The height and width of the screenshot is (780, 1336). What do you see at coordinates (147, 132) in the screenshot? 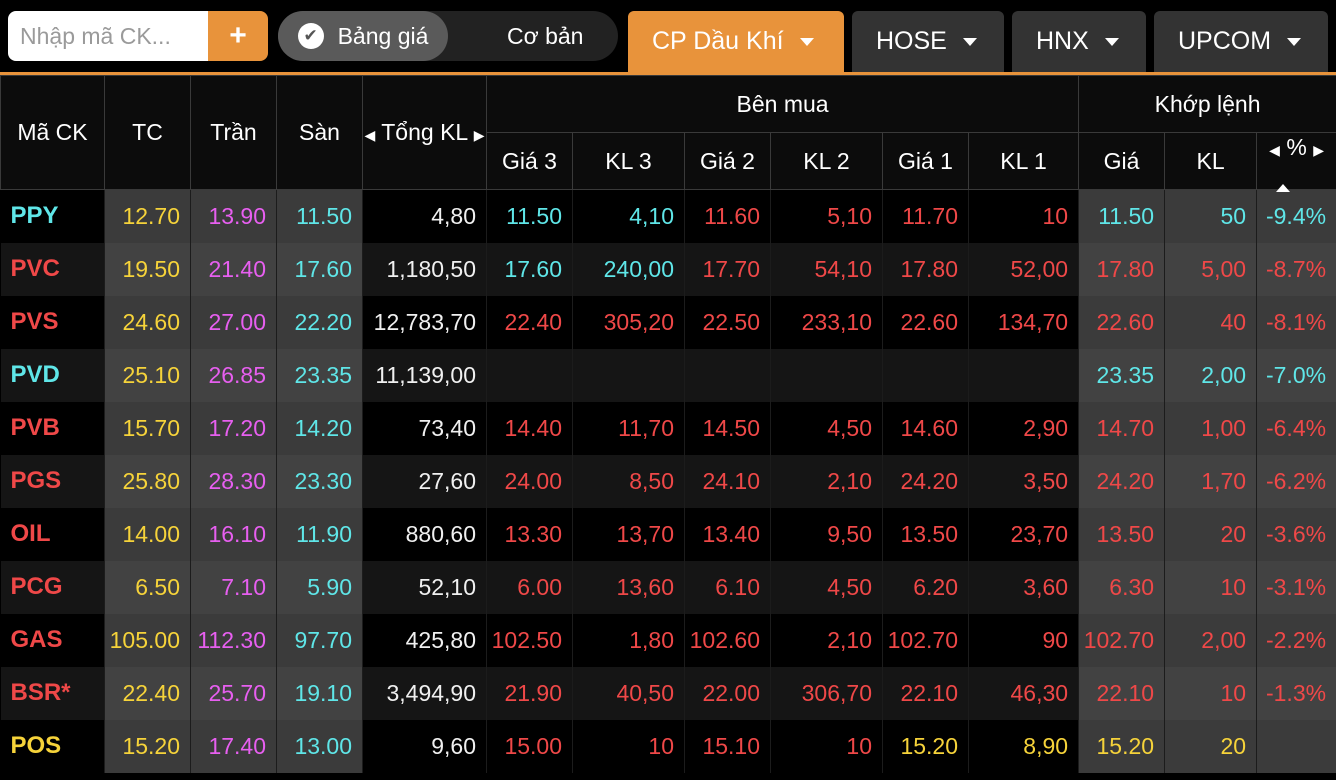
I see `header-ref: TC` at bounding box center [147, 132].